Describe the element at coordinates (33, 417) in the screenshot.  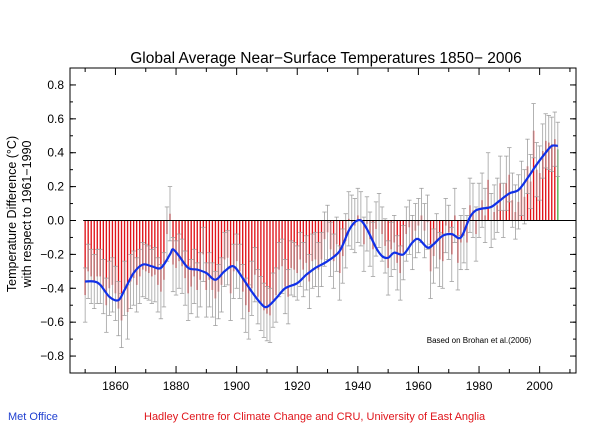
I see `footer-met-office: Met Office` at that location.